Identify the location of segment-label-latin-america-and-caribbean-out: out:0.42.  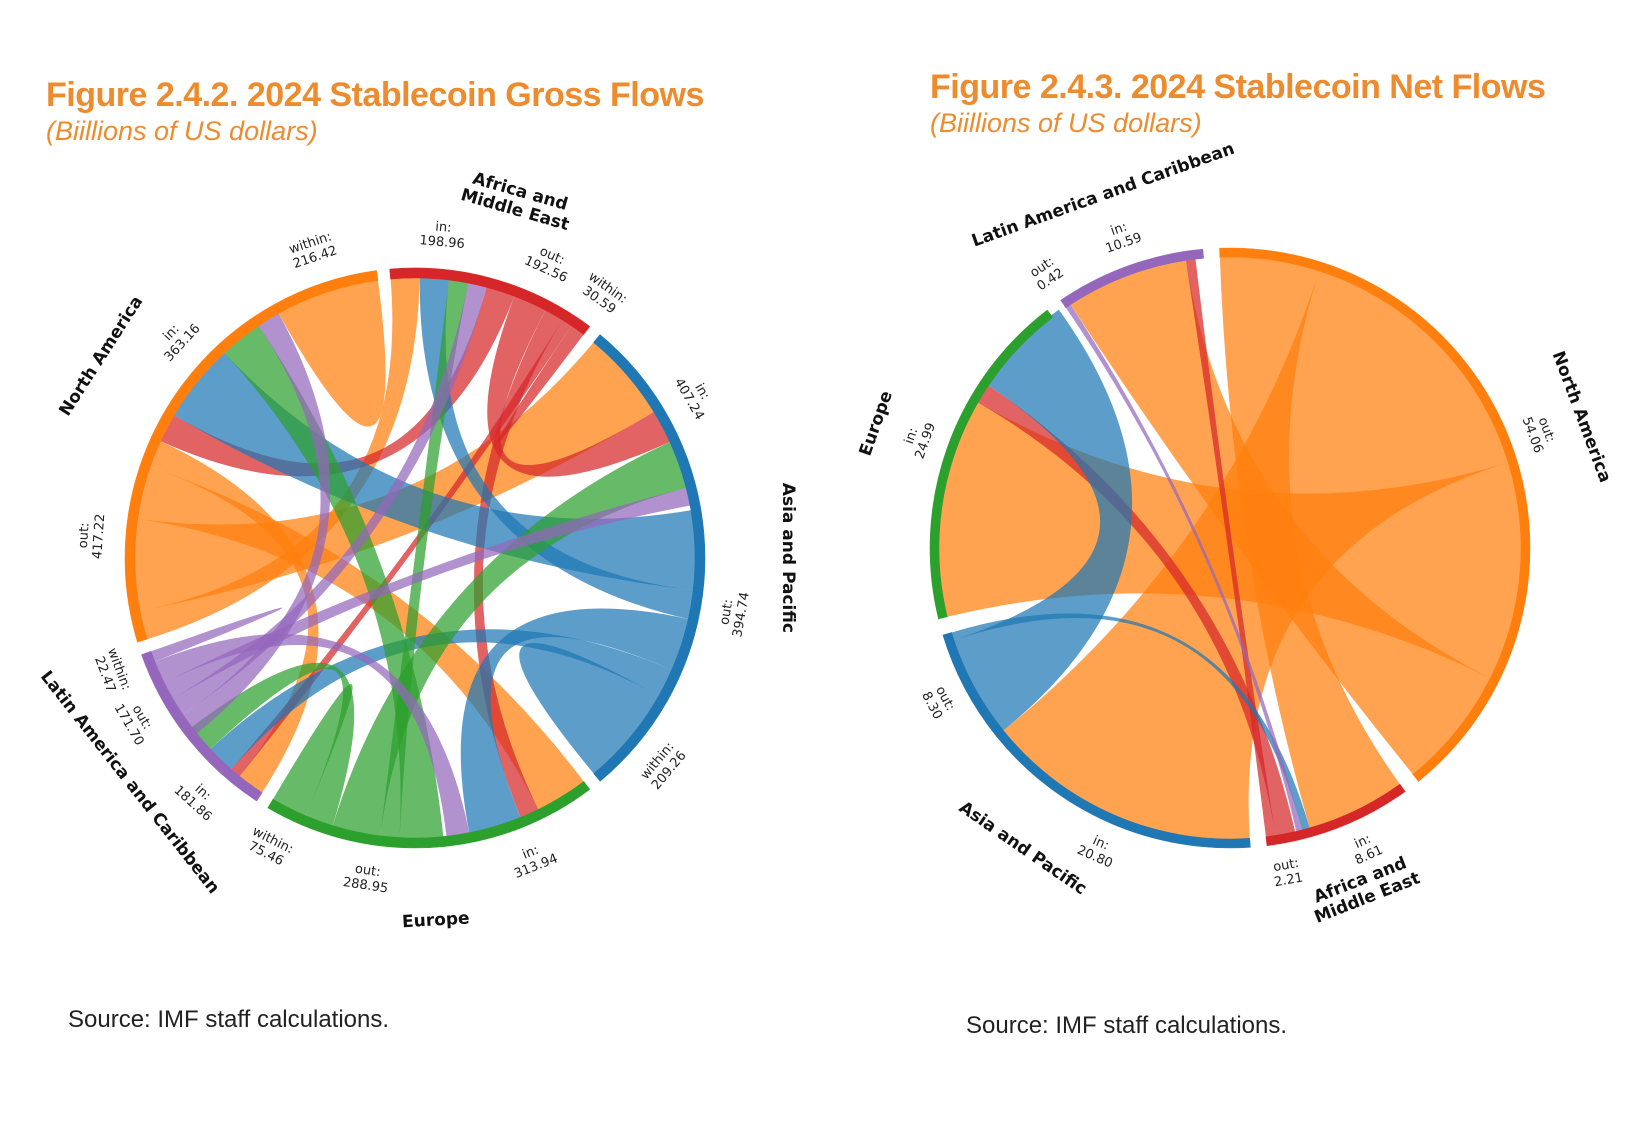
(1046, 273).